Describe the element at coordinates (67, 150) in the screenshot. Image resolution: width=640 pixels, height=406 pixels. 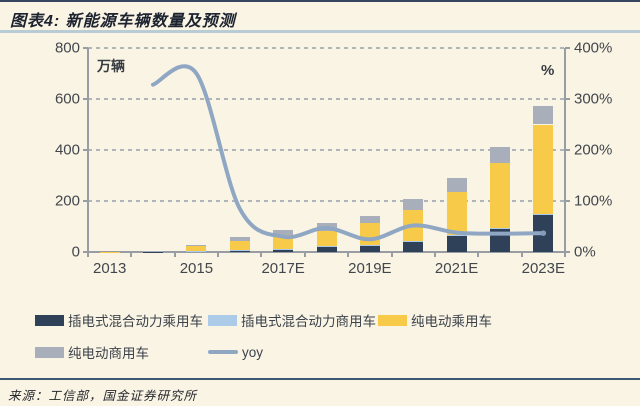
I see `left-axis-tick-label: 400` at that location.